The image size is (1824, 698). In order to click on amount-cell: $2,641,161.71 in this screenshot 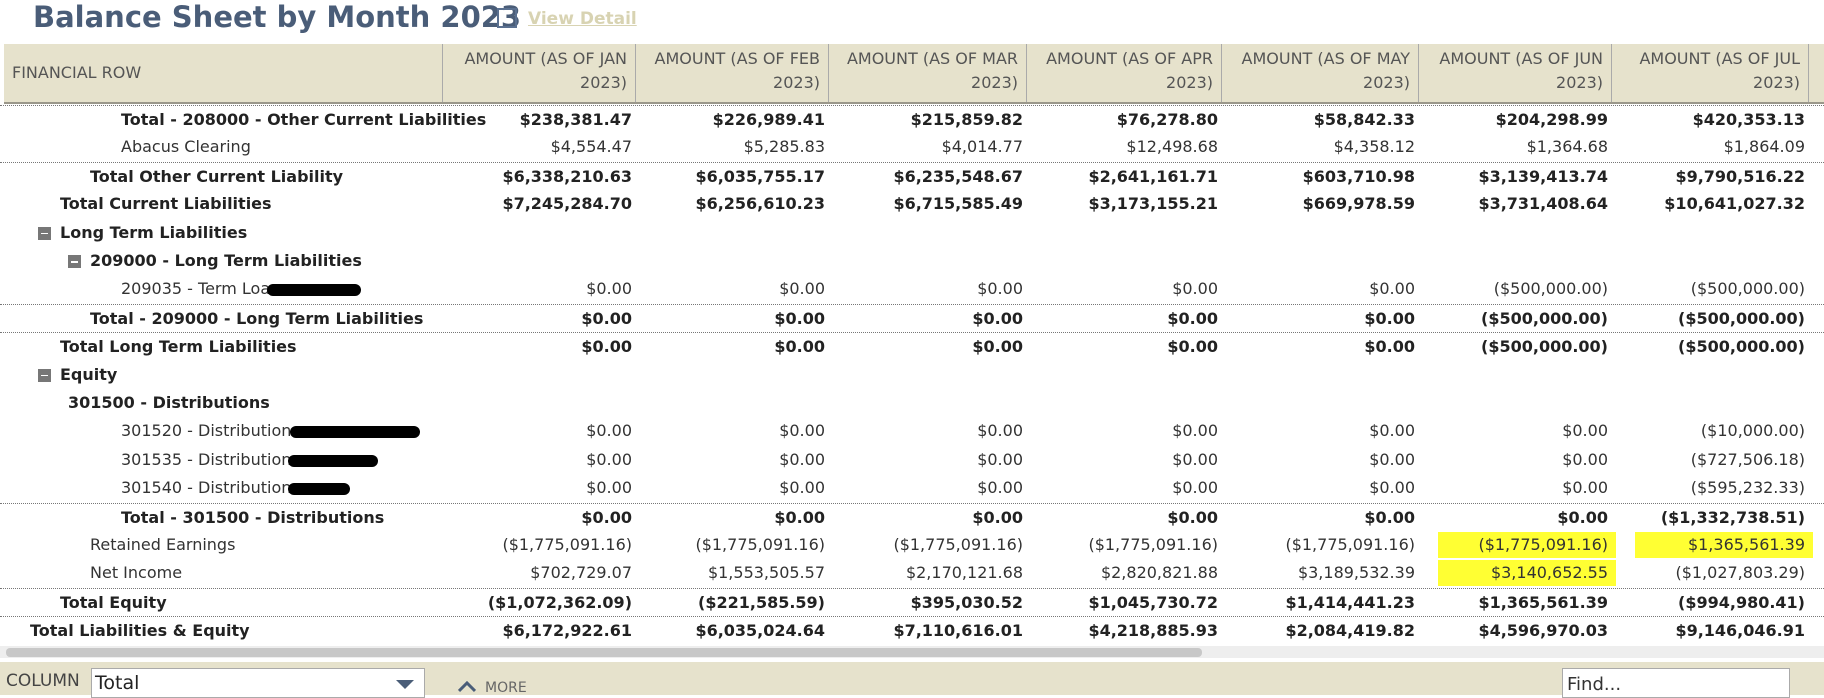, I will do `click(1153, 176)`.